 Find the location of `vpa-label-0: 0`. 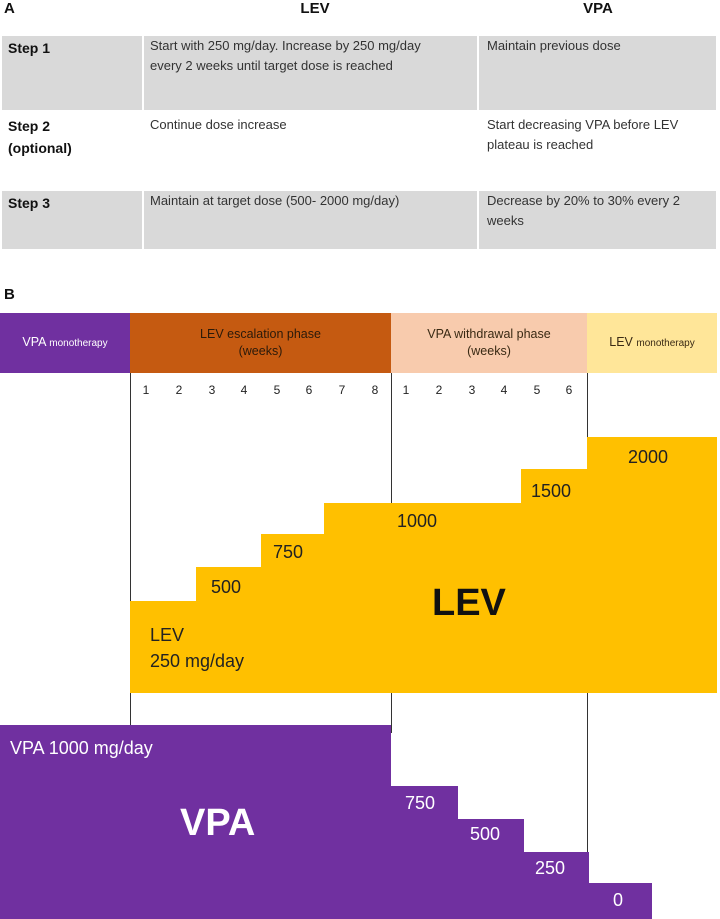

vpa-label-0: 0 is located at coordinates (618, 900).